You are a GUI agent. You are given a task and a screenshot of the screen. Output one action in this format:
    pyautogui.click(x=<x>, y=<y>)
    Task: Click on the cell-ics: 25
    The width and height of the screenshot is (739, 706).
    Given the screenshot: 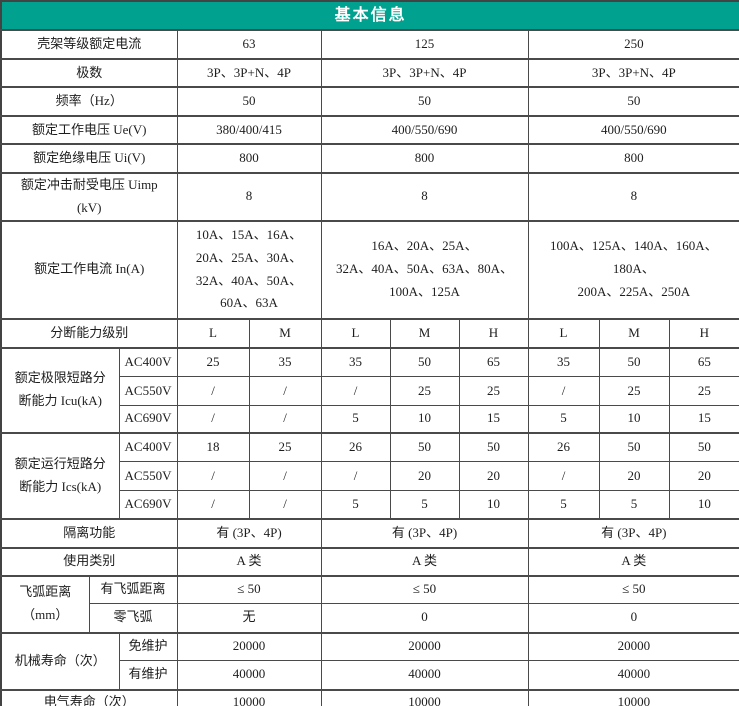 What is the action you would take?
    pyautogui.click(x=285, y=446)
    